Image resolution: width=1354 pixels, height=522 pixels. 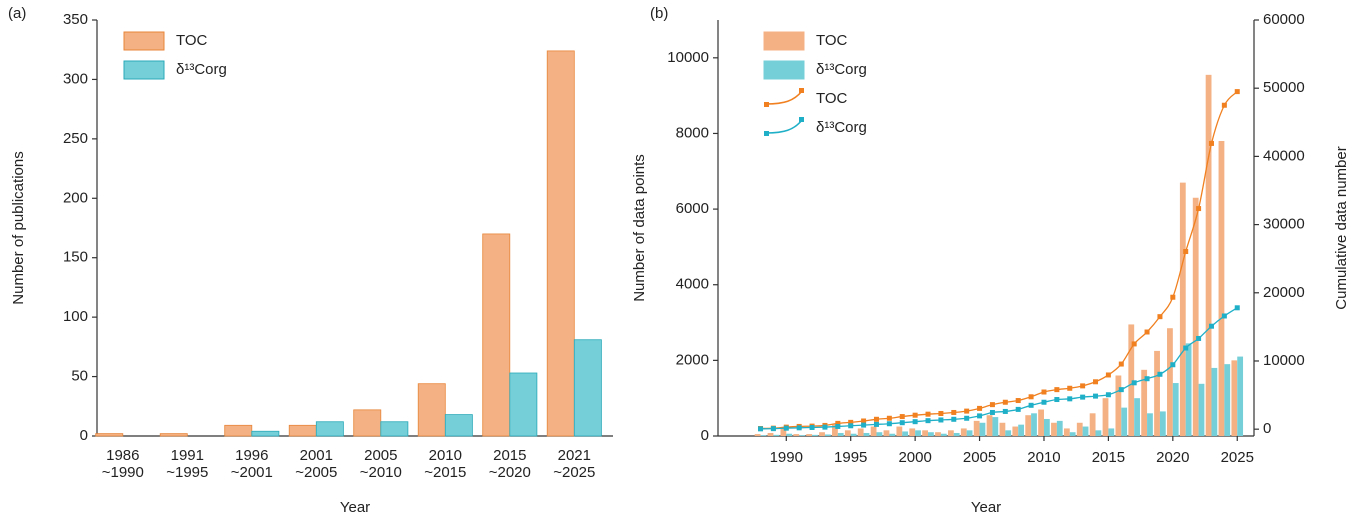 What do you see at coordinates (692, 359) in the screenshot?
I see `tick-label: 2000` at bounding box center [692, 359].